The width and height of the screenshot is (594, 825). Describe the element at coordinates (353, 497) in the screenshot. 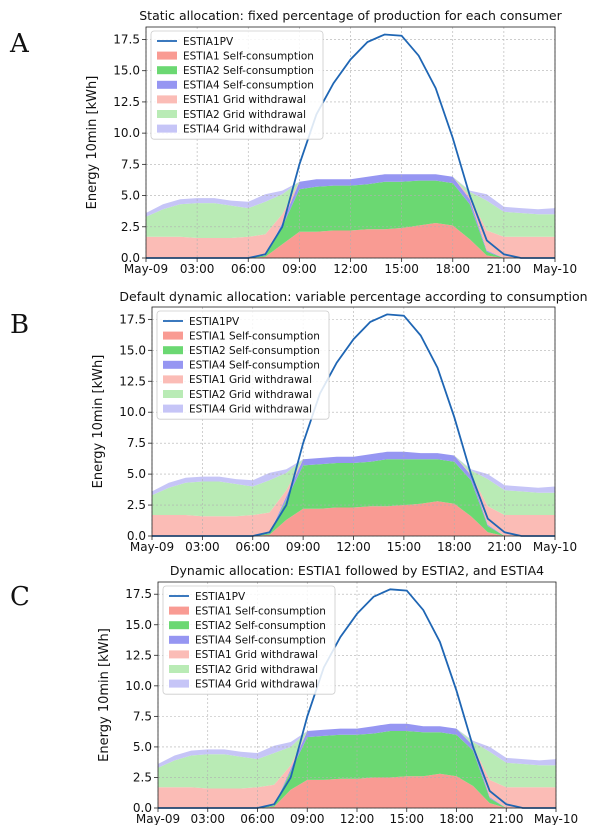

I see `area-estia2-self-consumption` at that location.